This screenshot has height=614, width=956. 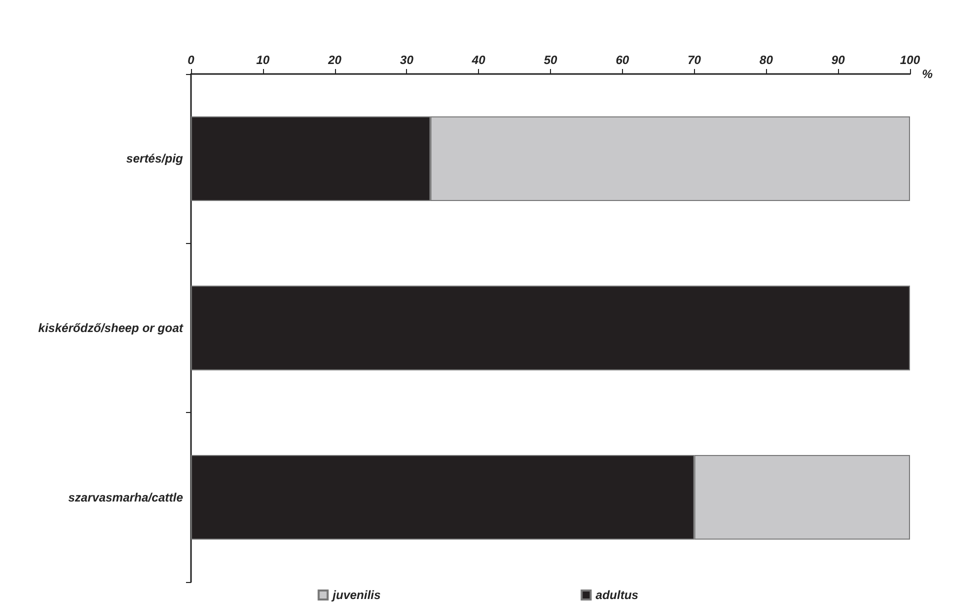 What do you see at coordinates (407, 60) in the screenshot?
I see `x-tick-label: 30` at bounding box center [407, 60].